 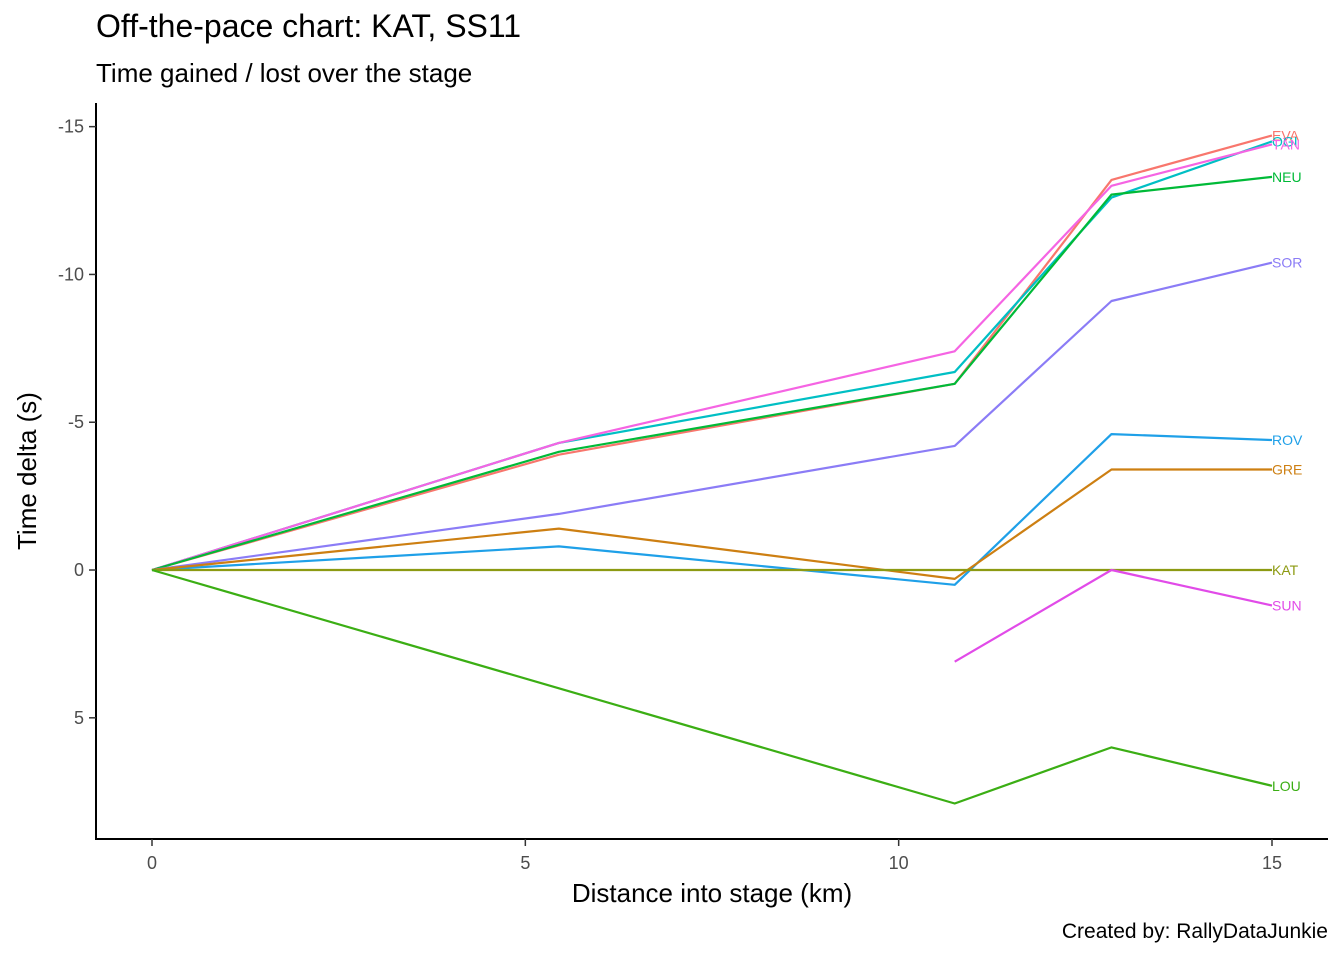 What do you see at coordinates (79, 718) in the screenshot?
I see `y-tick-label: 5` at bounding box center [79, 718].